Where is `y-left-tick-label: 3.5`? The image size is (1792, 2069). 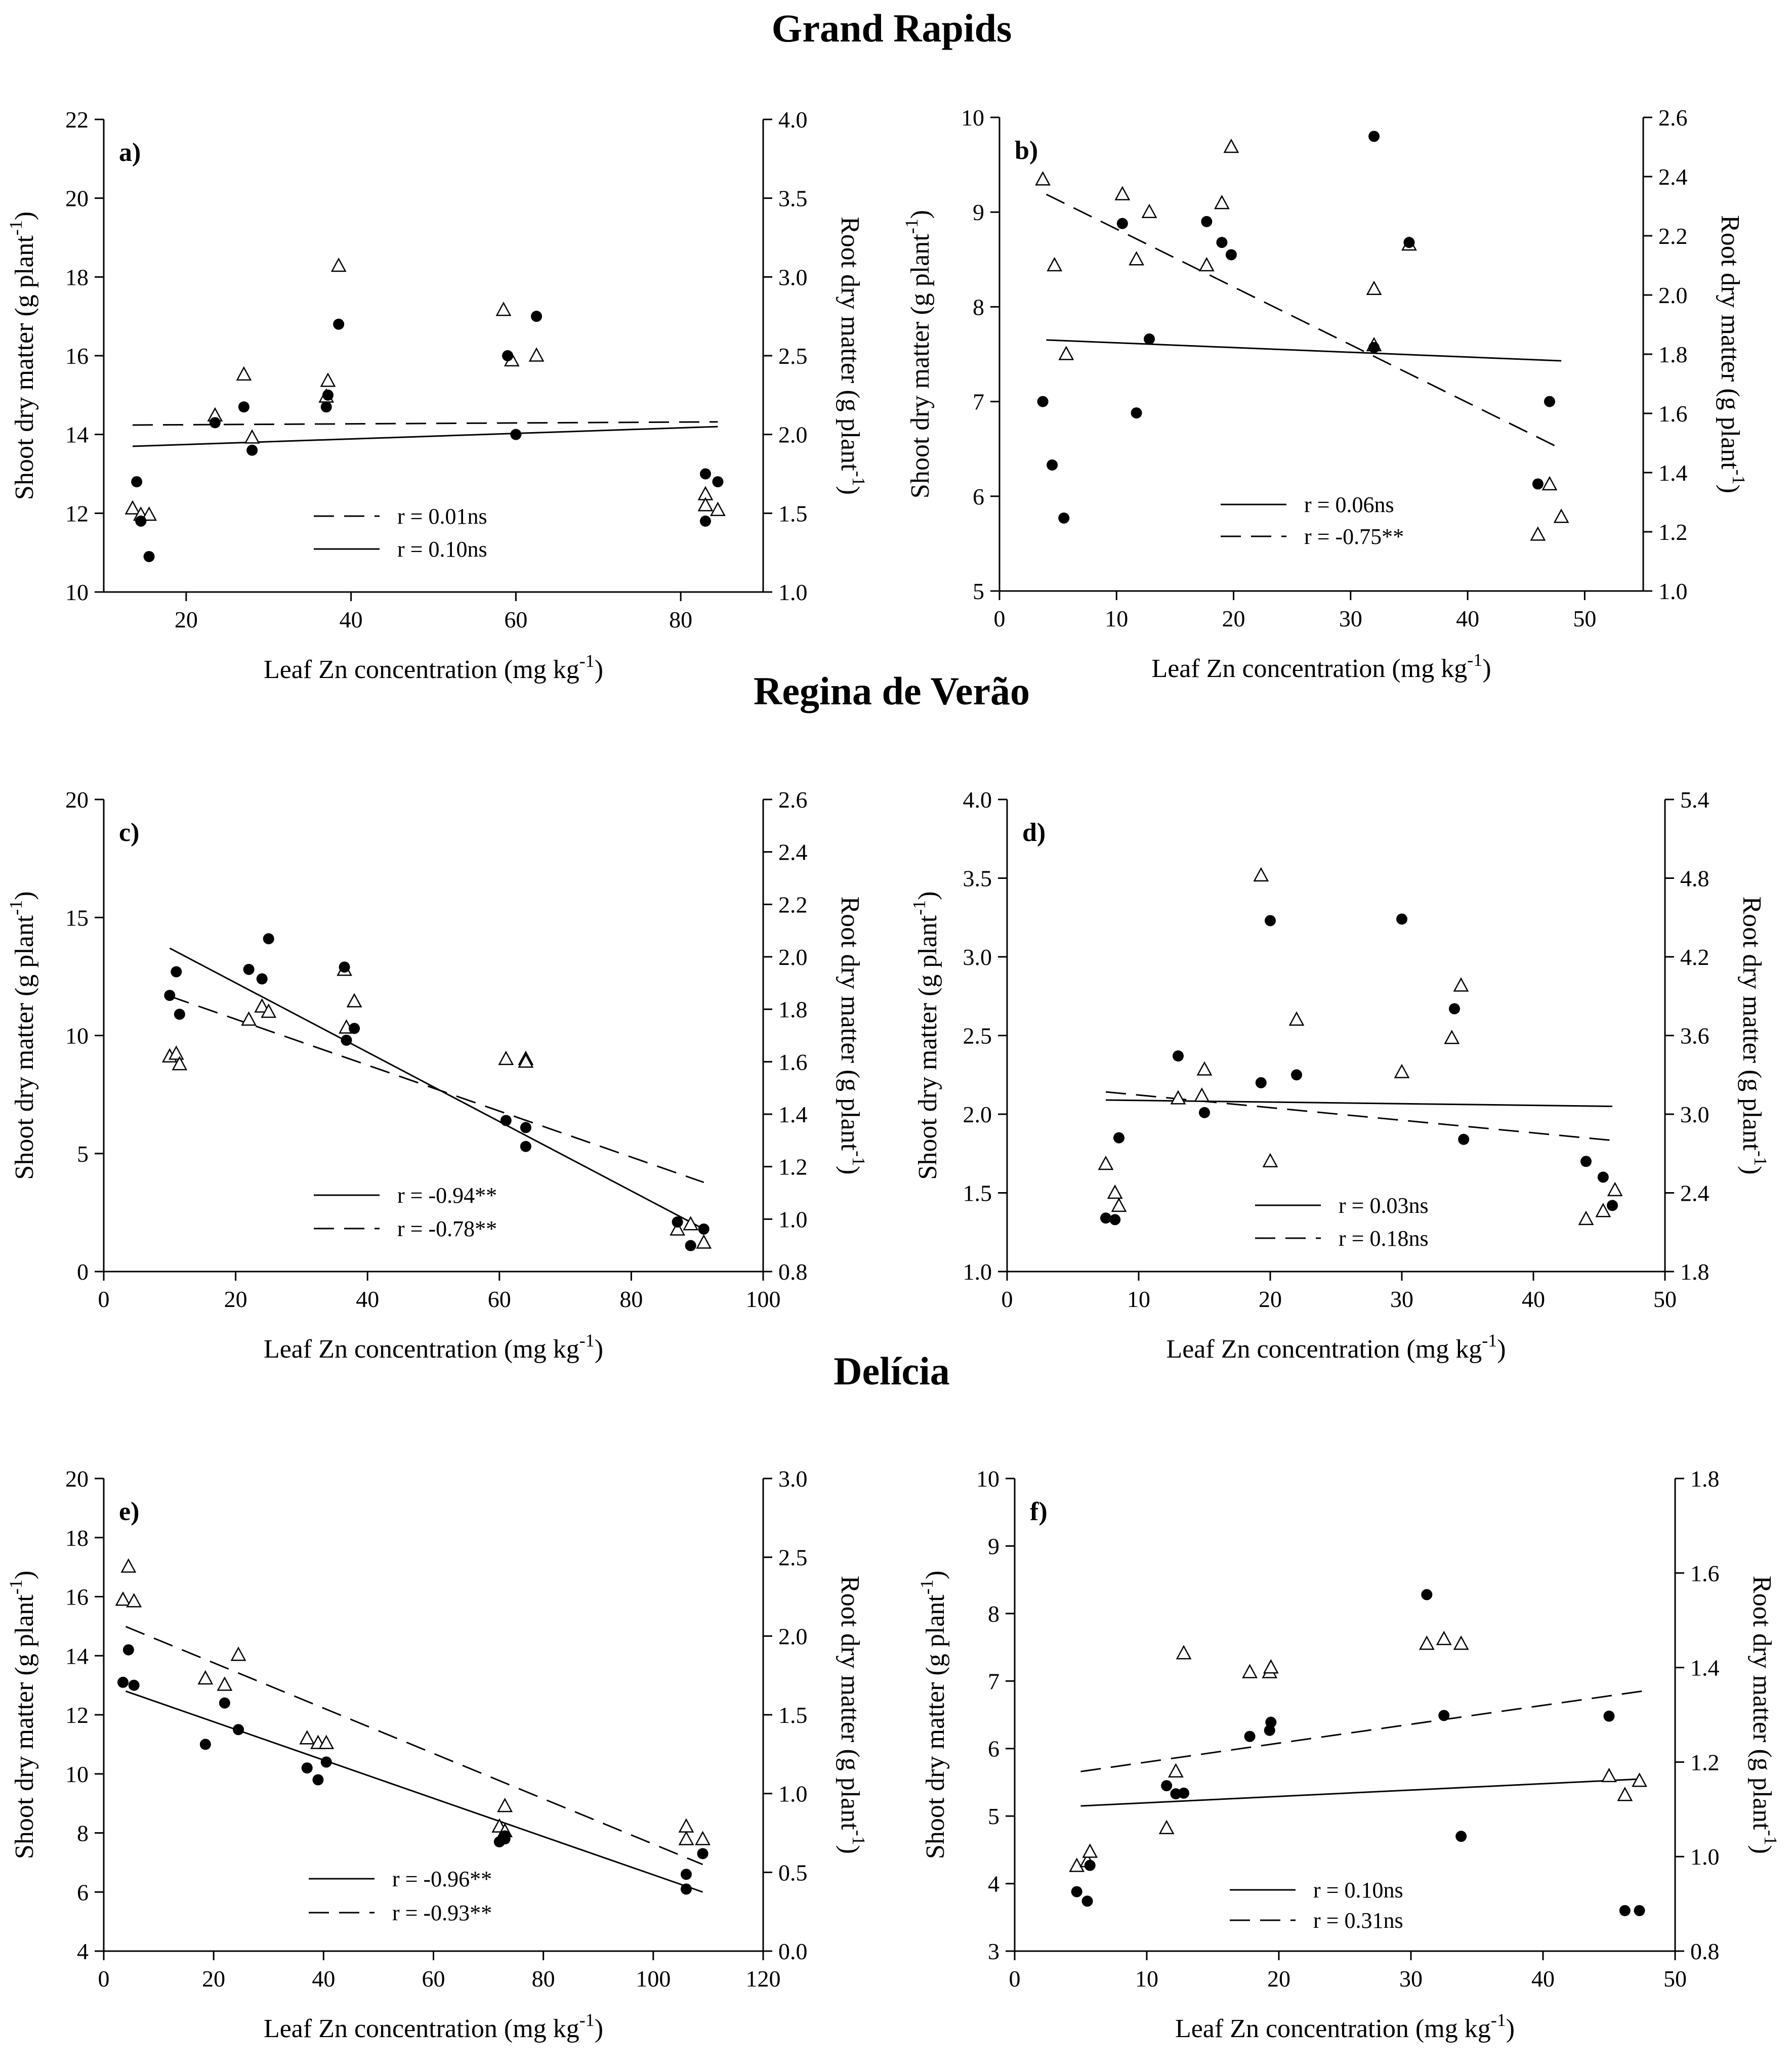 y-left-tick-label: 3.5 is located at coordinates (977, 879).